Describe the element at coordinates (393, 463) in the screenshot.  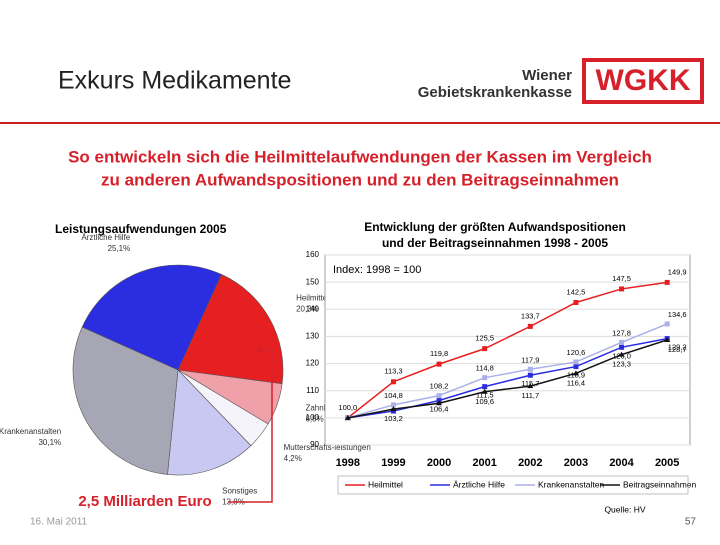
I see `x-tick-label: 1999` at that location.